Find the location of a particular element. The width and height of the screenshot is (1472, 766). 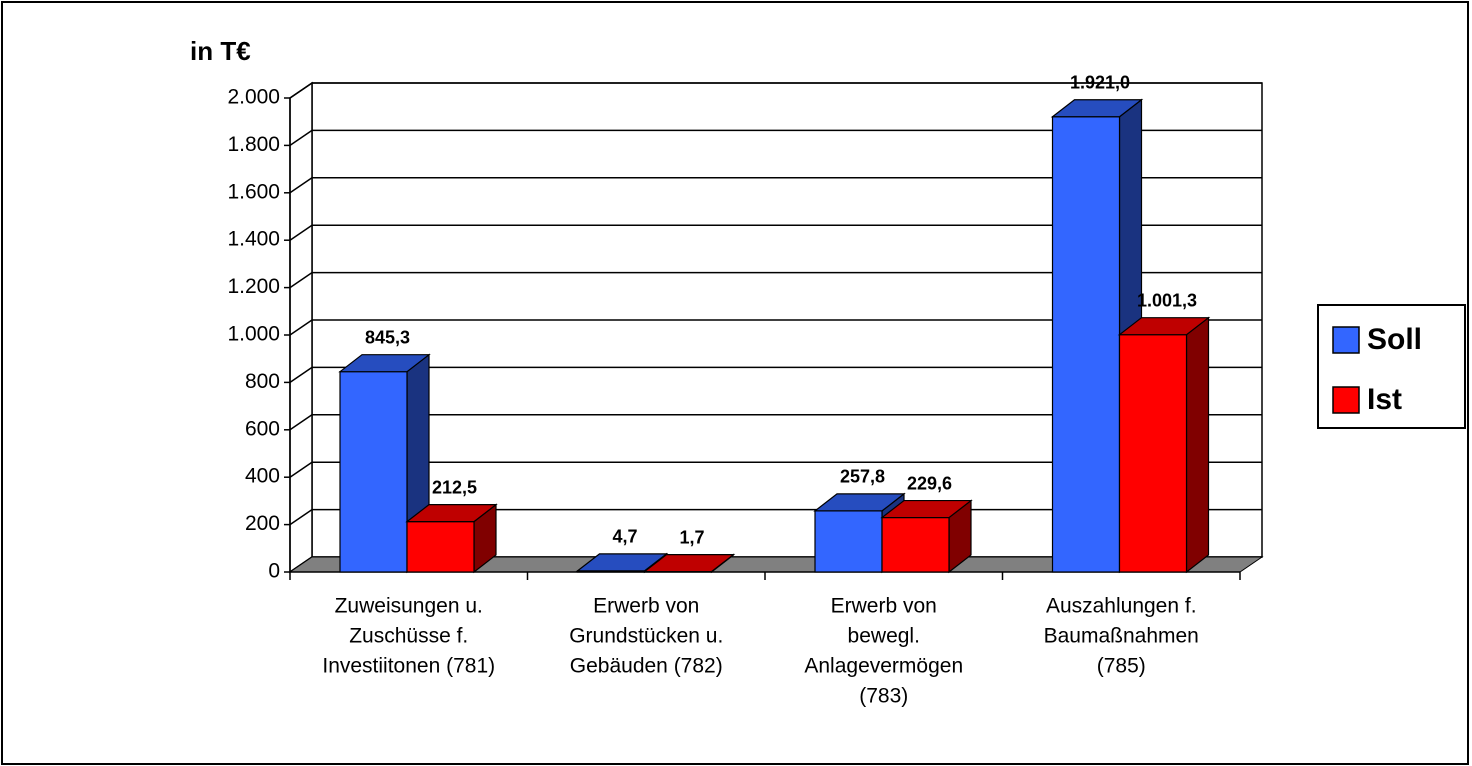

x-tick-label: Zuschüsse f. is located at coordinates (408, 636).